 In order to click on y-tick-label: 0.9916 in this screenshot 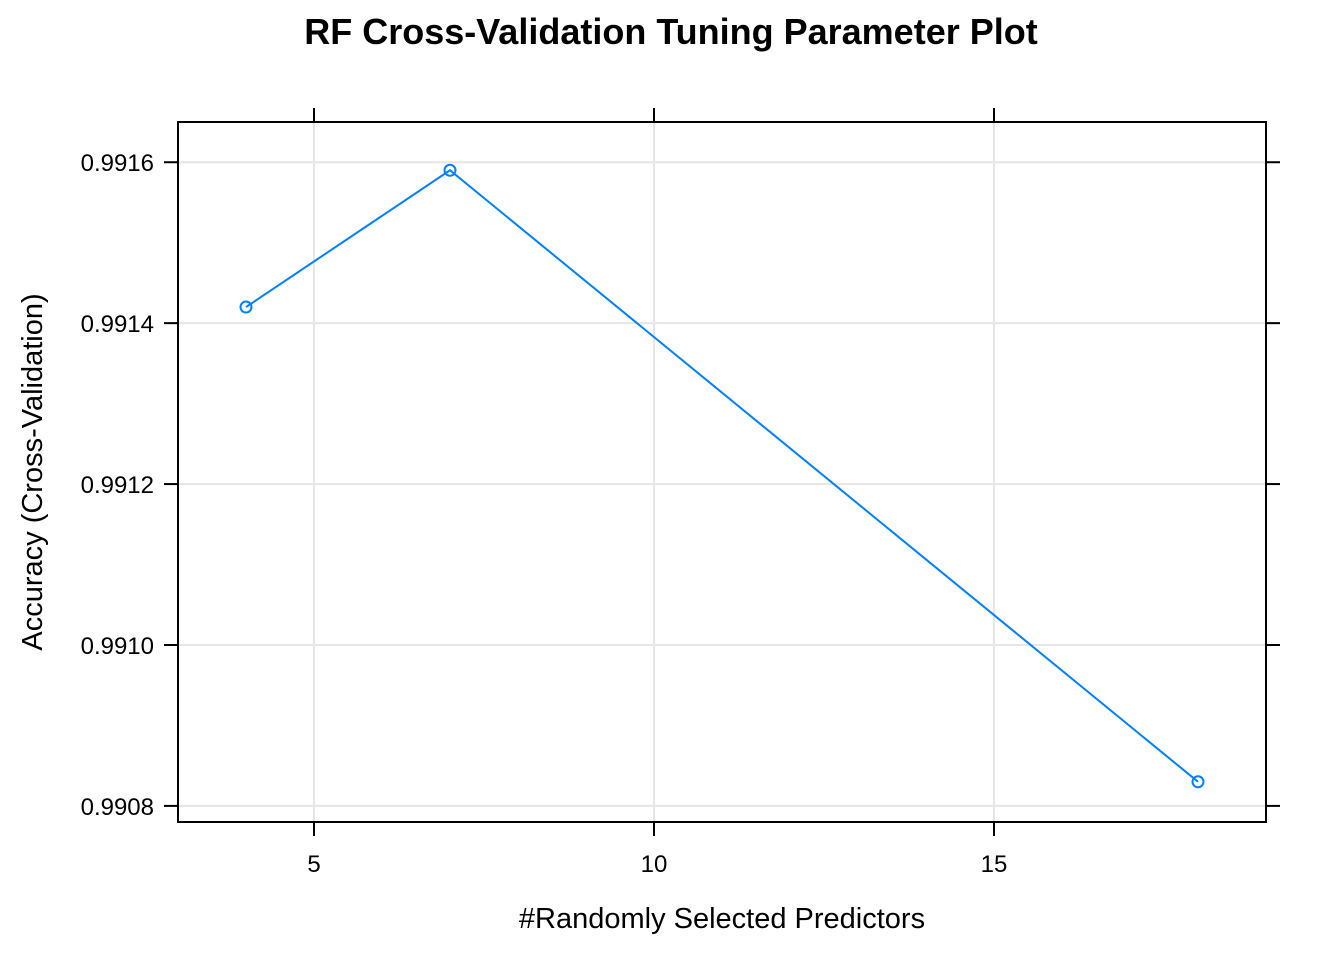, I will do `click(117, 163)`.